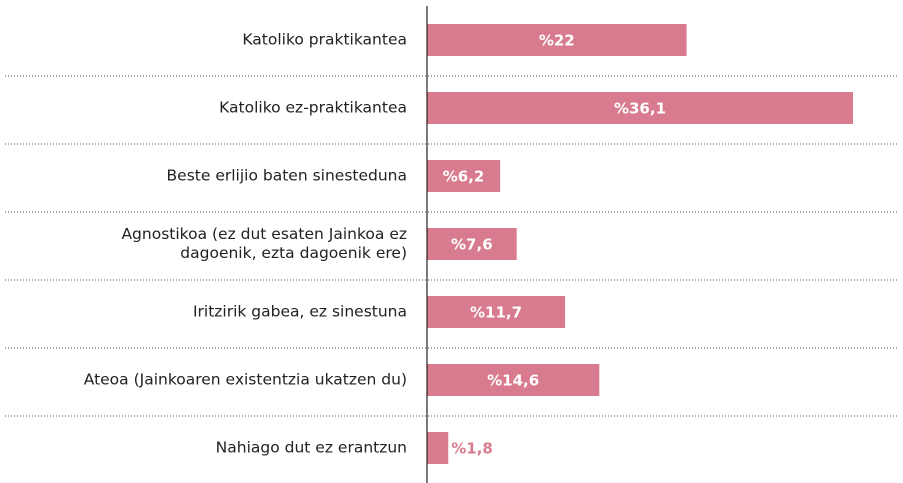 The image size is (903, 483). What do you see at coordinates (324, 39) in the screenshot?
I see `category-label: Katoliko praktikantea` at bounding box center [324, 39].